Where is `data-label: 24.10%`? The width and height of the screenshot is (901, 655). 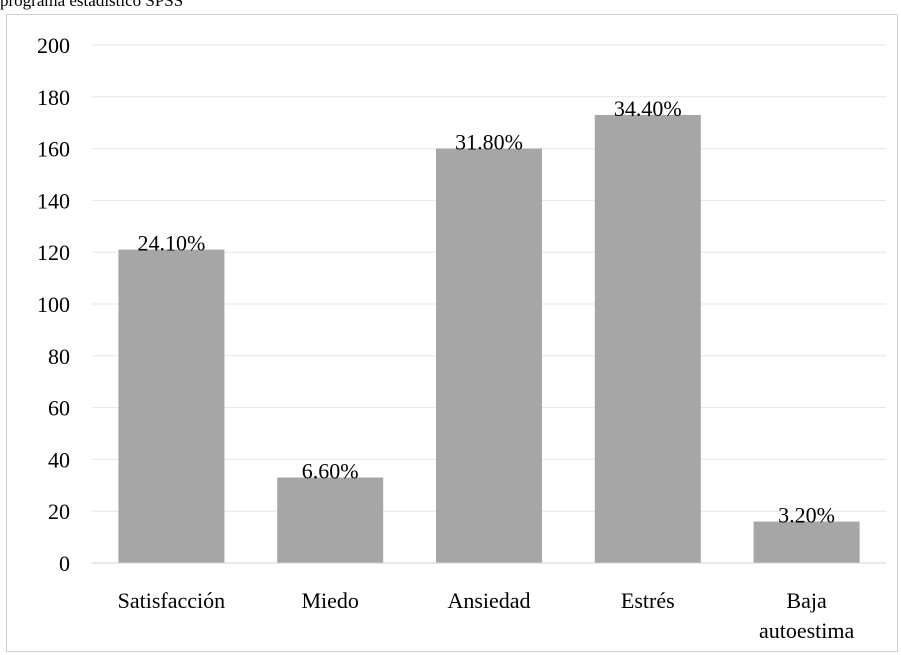 data-label: 24.10% is located at coordinates (171, 243).